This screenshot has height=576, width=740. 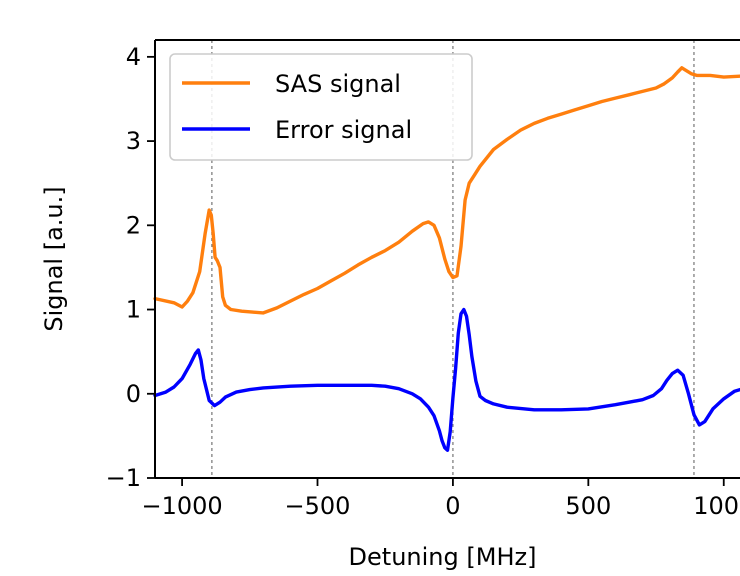 I want to click on legend-box, so click(x=321, y=107).